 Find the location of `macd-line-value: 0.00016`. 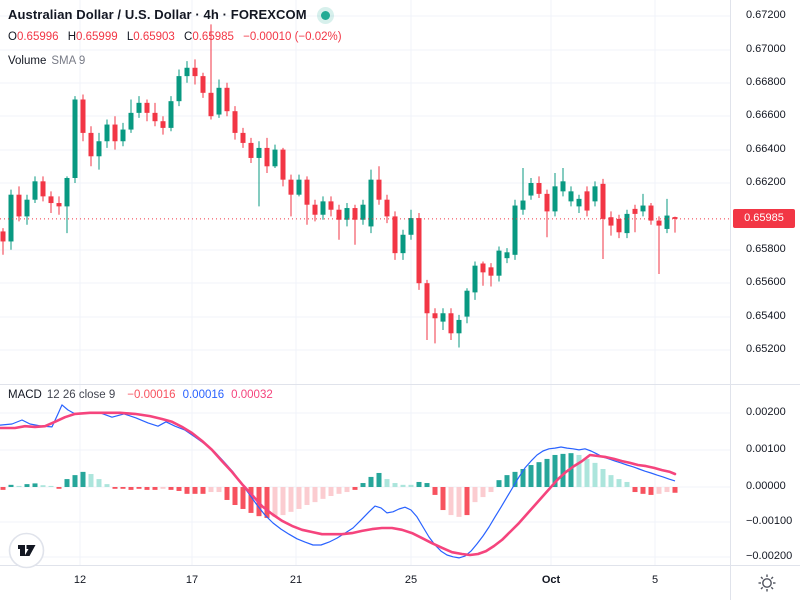

macd-line-value: 0.00016 is located at coordinates (203, 395).